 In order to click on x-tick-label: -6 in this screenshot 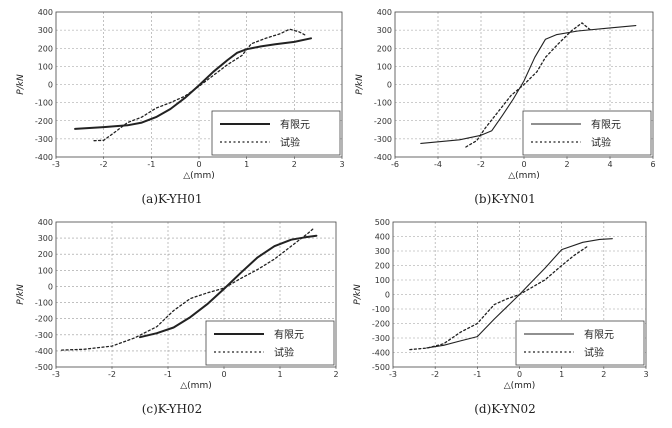, I will do `click(395, 164)`.